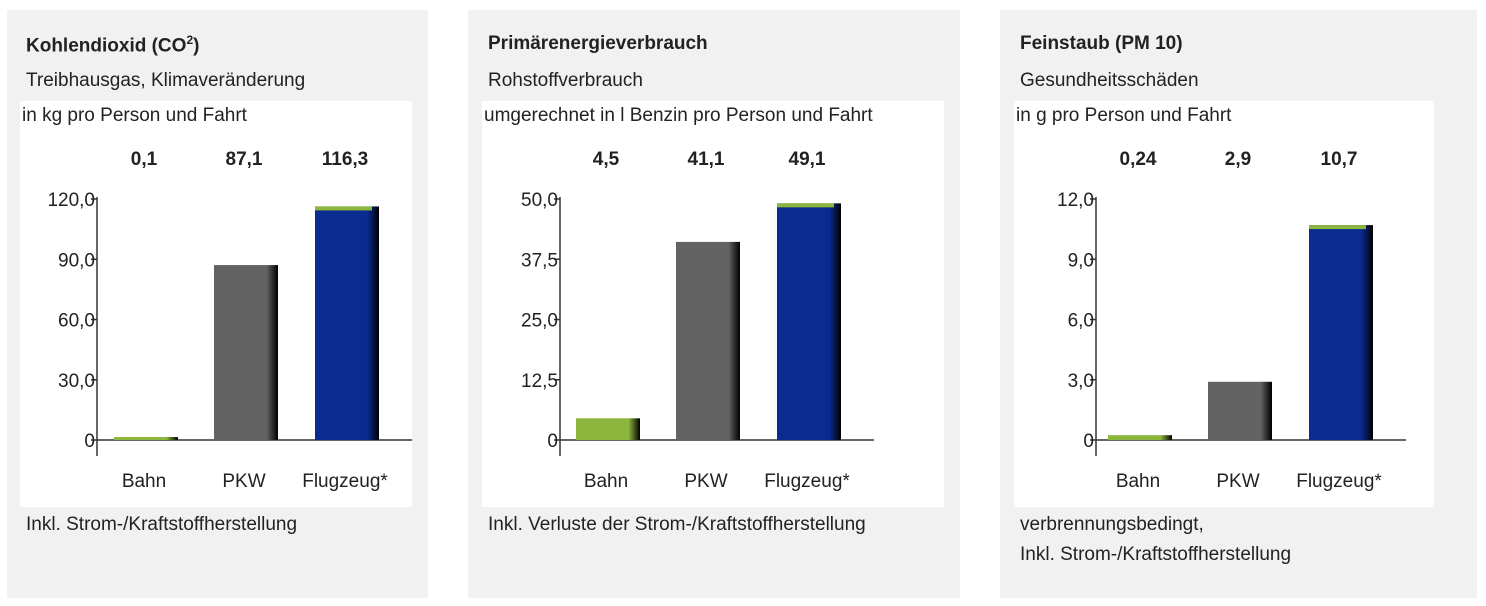 This screenshot has height=606, width=1486. What do you see at coordinates (76, 381) in the screenshot?
I see `y-tick-label: 30,0` at bounding box center [76, 381].